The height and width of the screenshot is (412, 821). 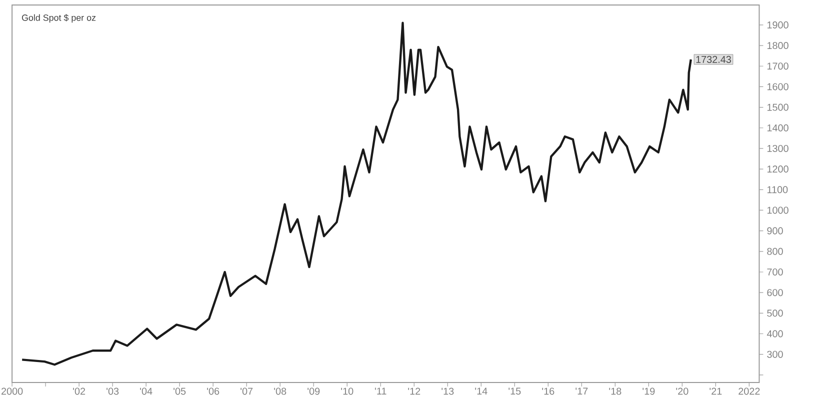 I want to click on y-tick-label: 1900, so click(x=777, y=24).